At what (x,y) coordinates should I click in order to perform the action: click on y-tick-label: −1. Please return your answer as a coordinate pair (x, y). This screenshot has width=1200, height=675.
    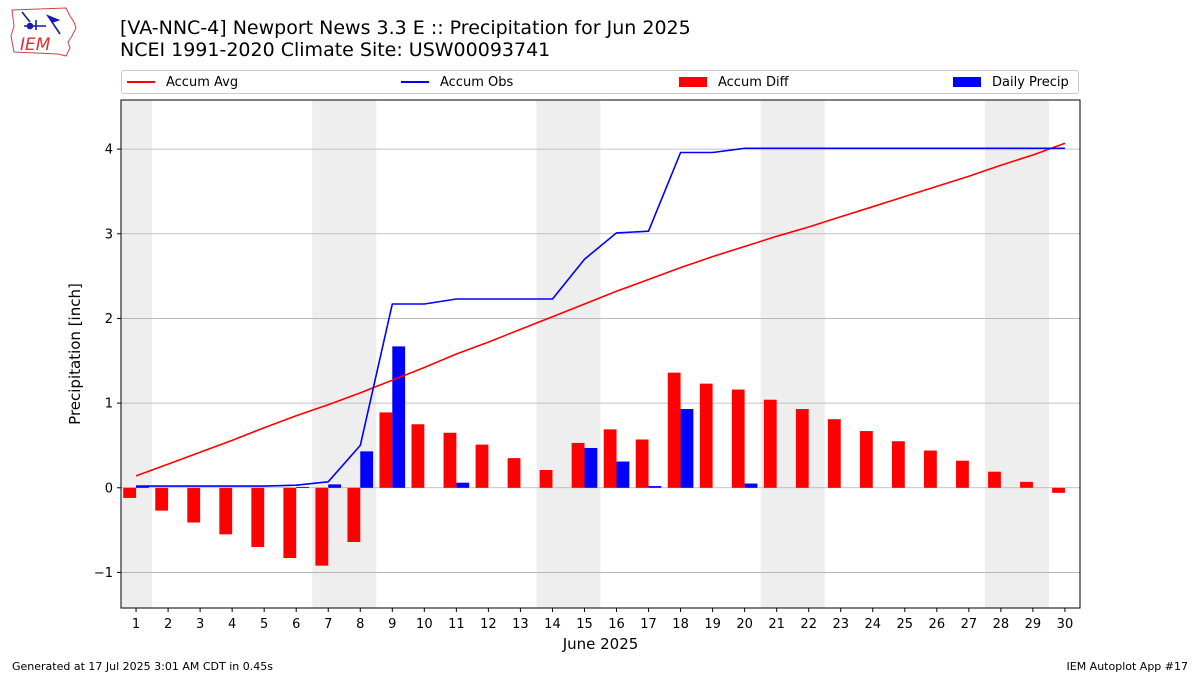
    Looking at the image, I should click on (103, 573).